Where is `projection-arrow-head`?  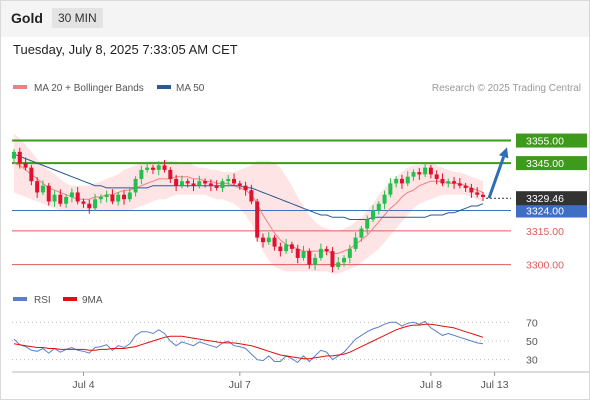
projection-arrow-head is located at coordinates (503, 153).